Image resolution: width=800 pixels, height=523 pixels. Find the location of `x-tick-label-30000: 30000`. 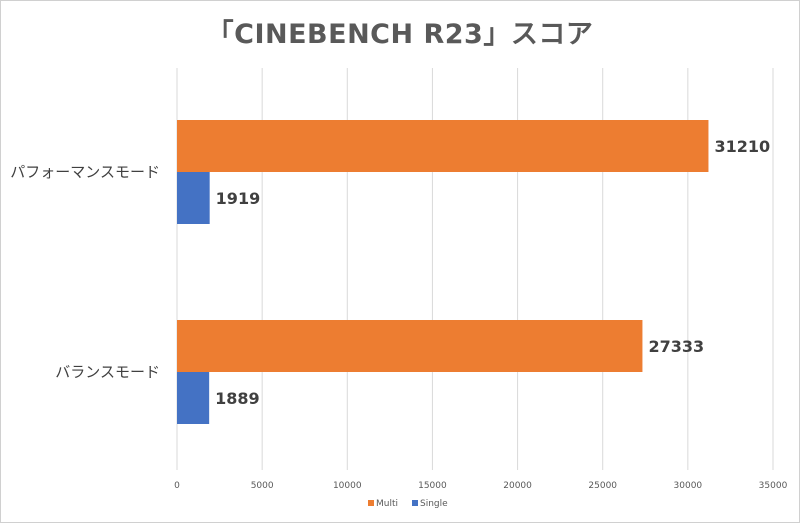

x-tick-label-30000: 30000 is located at coordinates (688, 486).